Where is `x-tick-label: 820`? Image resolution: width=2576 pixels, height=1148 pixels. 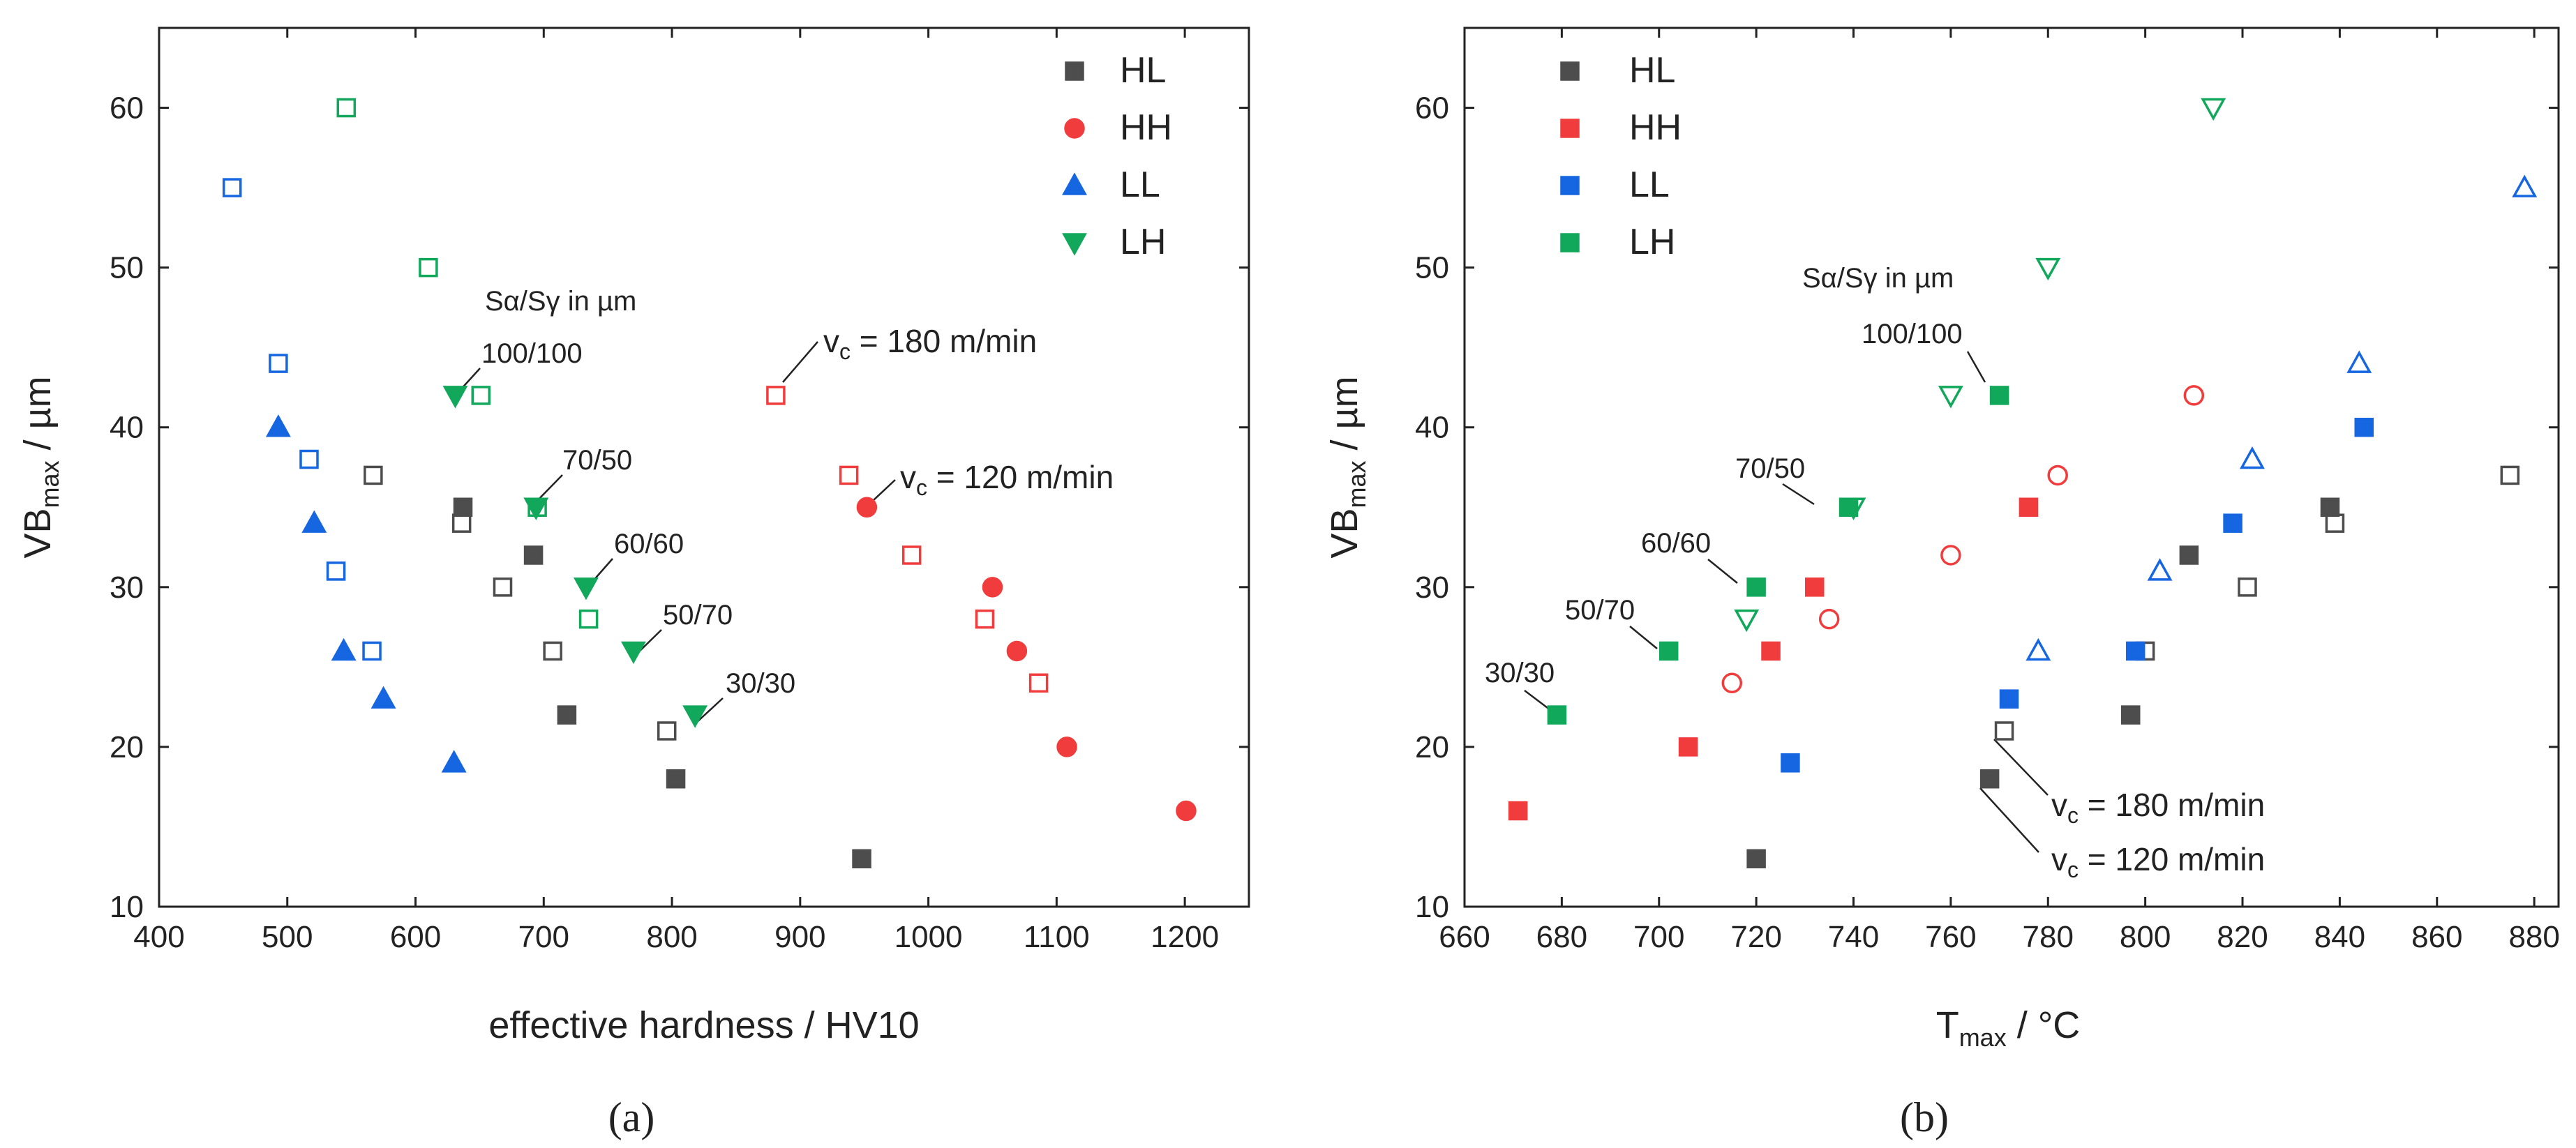
x-tick-label: 820 is located at coordinates (2242, 937).